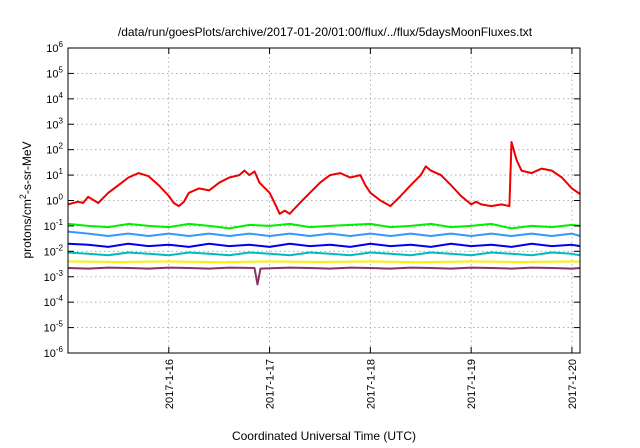 This screenshot has width=640, height=448. I want to click on y-tick-label: 10³, so click(54, 123).